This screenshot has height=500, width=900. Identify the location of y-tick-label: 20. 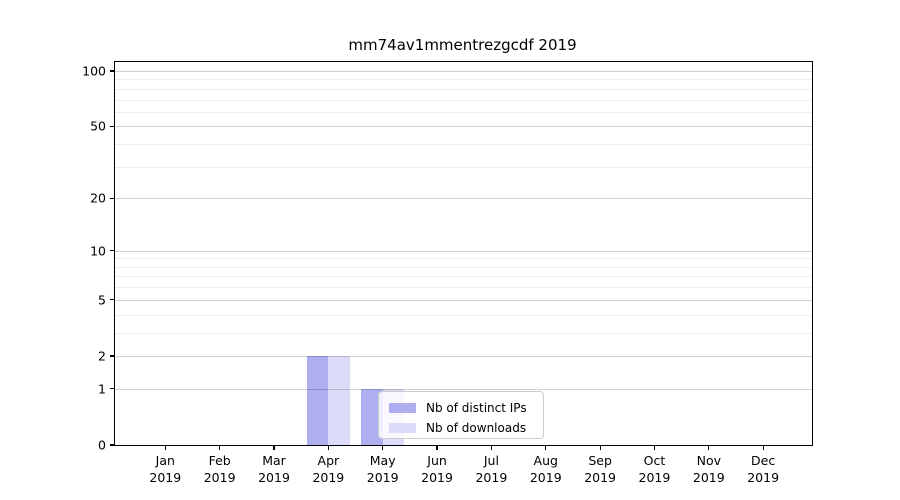
(98, 198).